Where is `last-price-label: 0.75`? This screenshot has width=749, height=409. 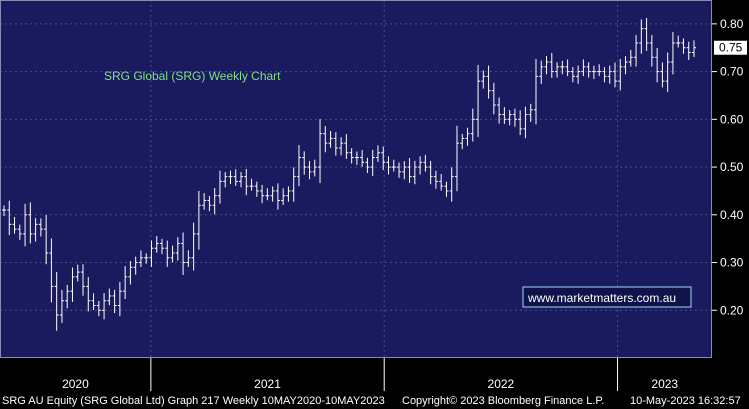 last-price-label: 0.75 is located at coordinates (731, 48).